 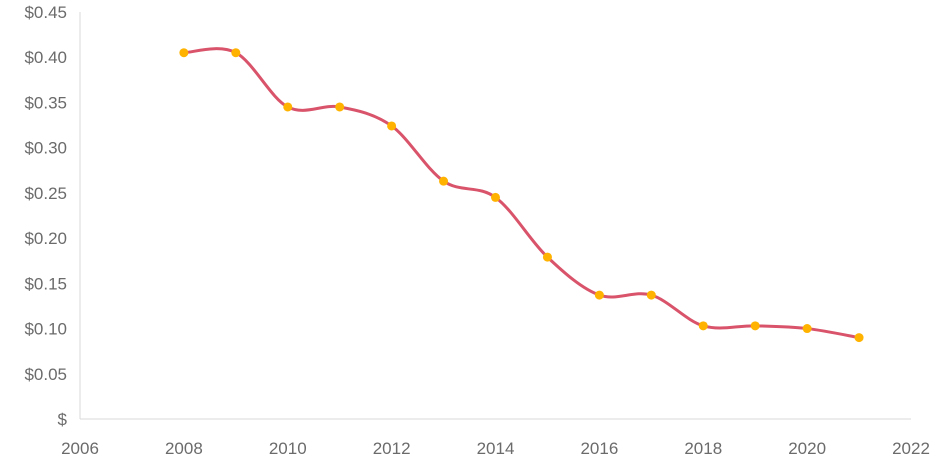 What do you see at coordinates (45, 148) in the screenshot?
I see `y-tick-label: $0.30` at bounding box center [45, 148].